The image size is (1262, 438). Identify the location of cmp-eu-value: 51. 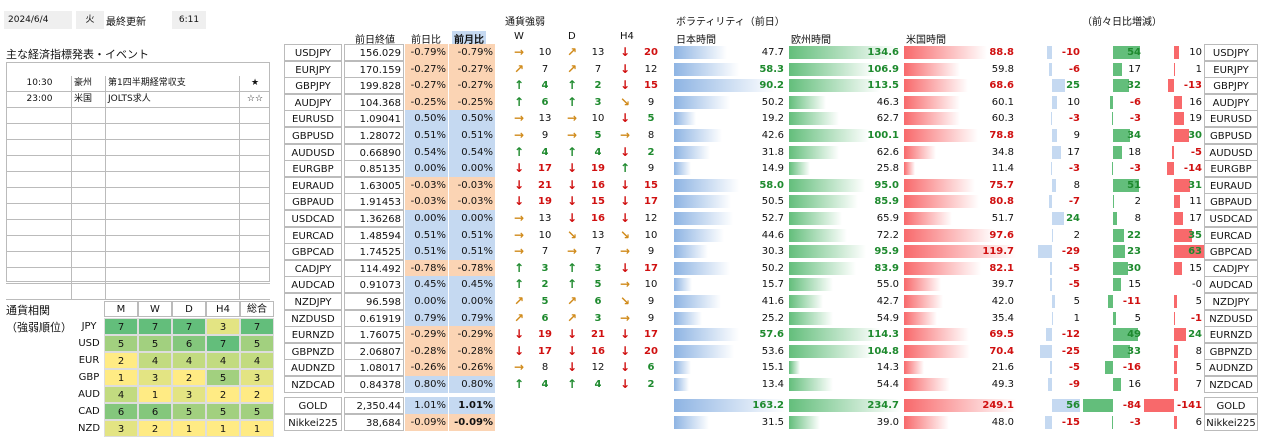
(1134, 185).